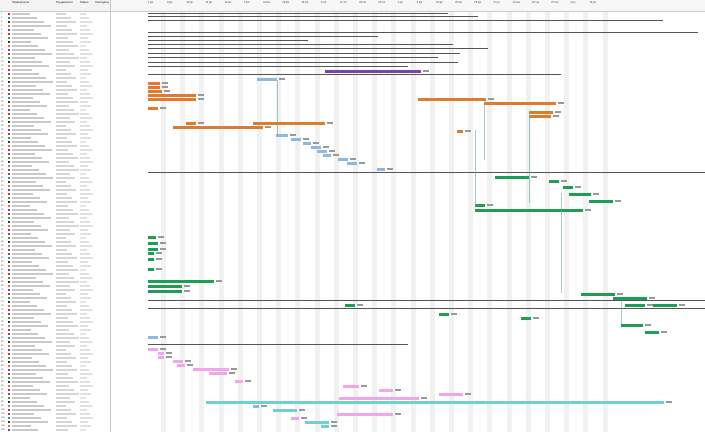  Describe the element at coordinates (55, 430) in the screenshot. I see `table-row: 105` at that location.